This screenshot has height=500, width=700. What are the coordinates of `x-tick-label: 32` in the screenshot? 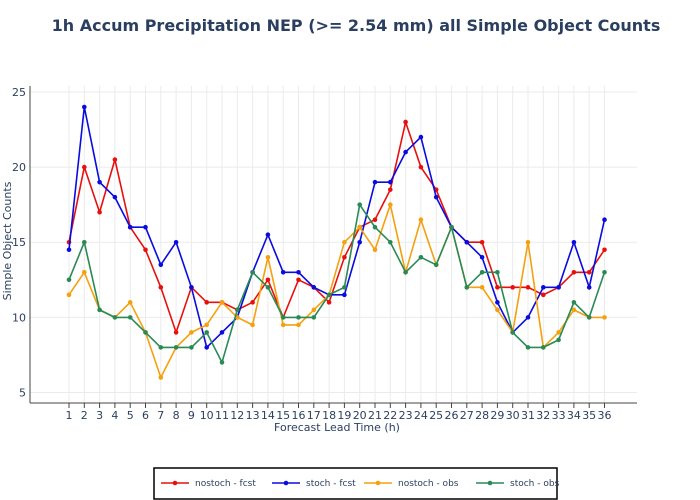 It's located at (543, 415).